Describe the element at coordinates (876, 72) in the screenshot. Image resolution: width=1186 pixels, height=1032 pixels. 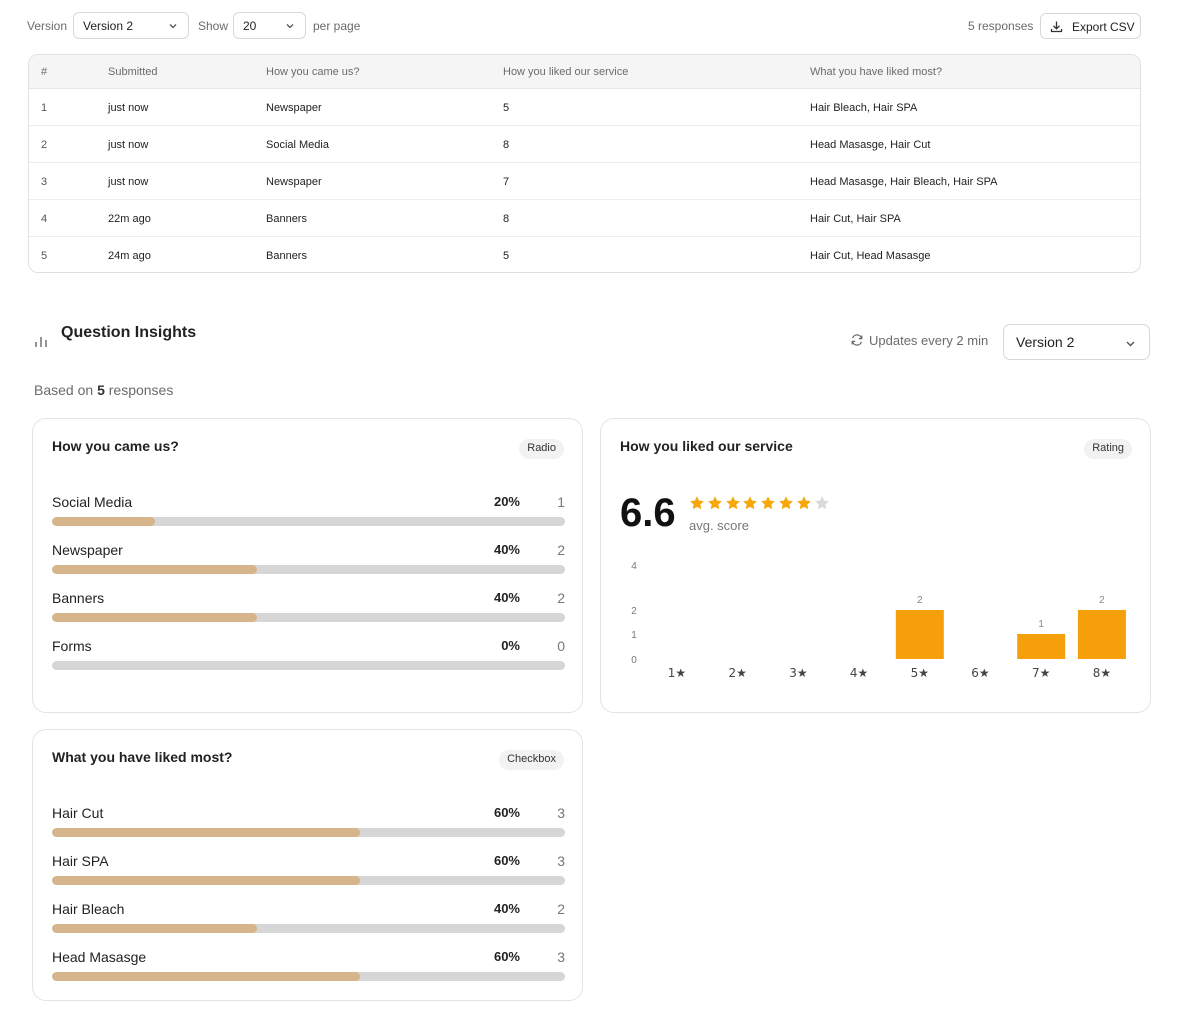
I see `column-header-liked: What you have liked most?` at that location.